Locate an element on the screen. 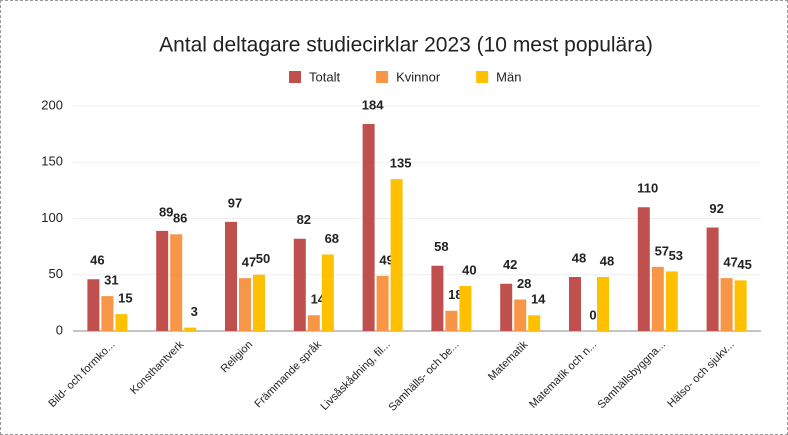  value-label: 40 is located at coordinates (469, 269).